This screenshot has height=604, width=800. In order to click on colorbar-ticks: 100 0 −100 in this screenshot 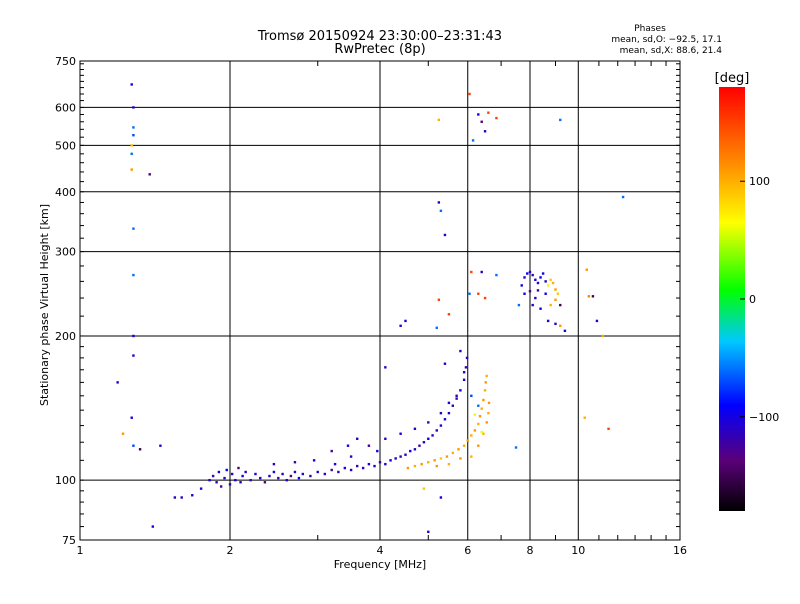, I will do `click(759, 299)`.